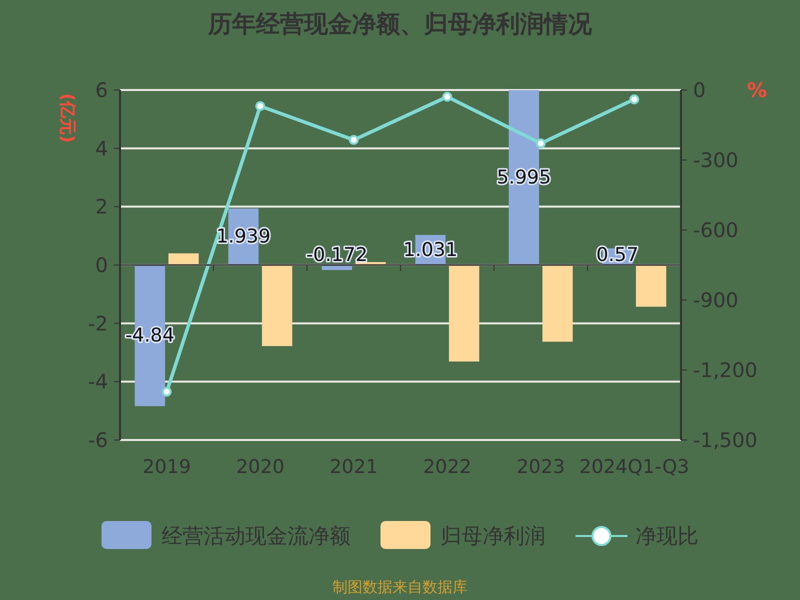 Image resolution: width=800 pixels, height=600 pixels. Describe the element at coordinates (757, 90) in the screenshot. I see `y2-axis-title: %` at that location.